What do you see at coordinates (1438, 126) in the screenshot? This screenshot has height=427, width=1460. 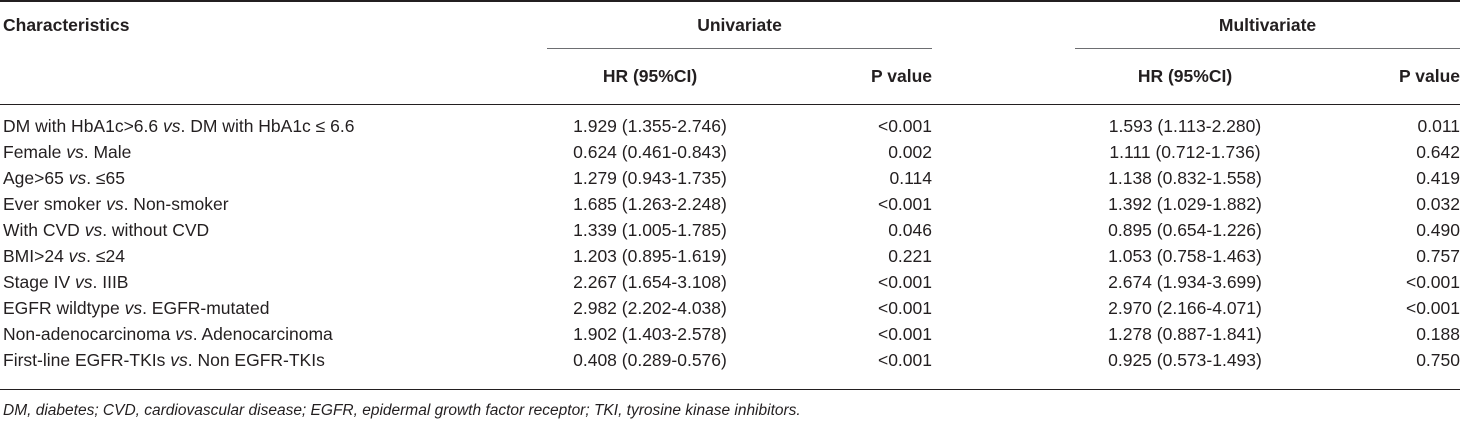 I see `row-multi-p: 0.011` at bounding box center [1438, 126].